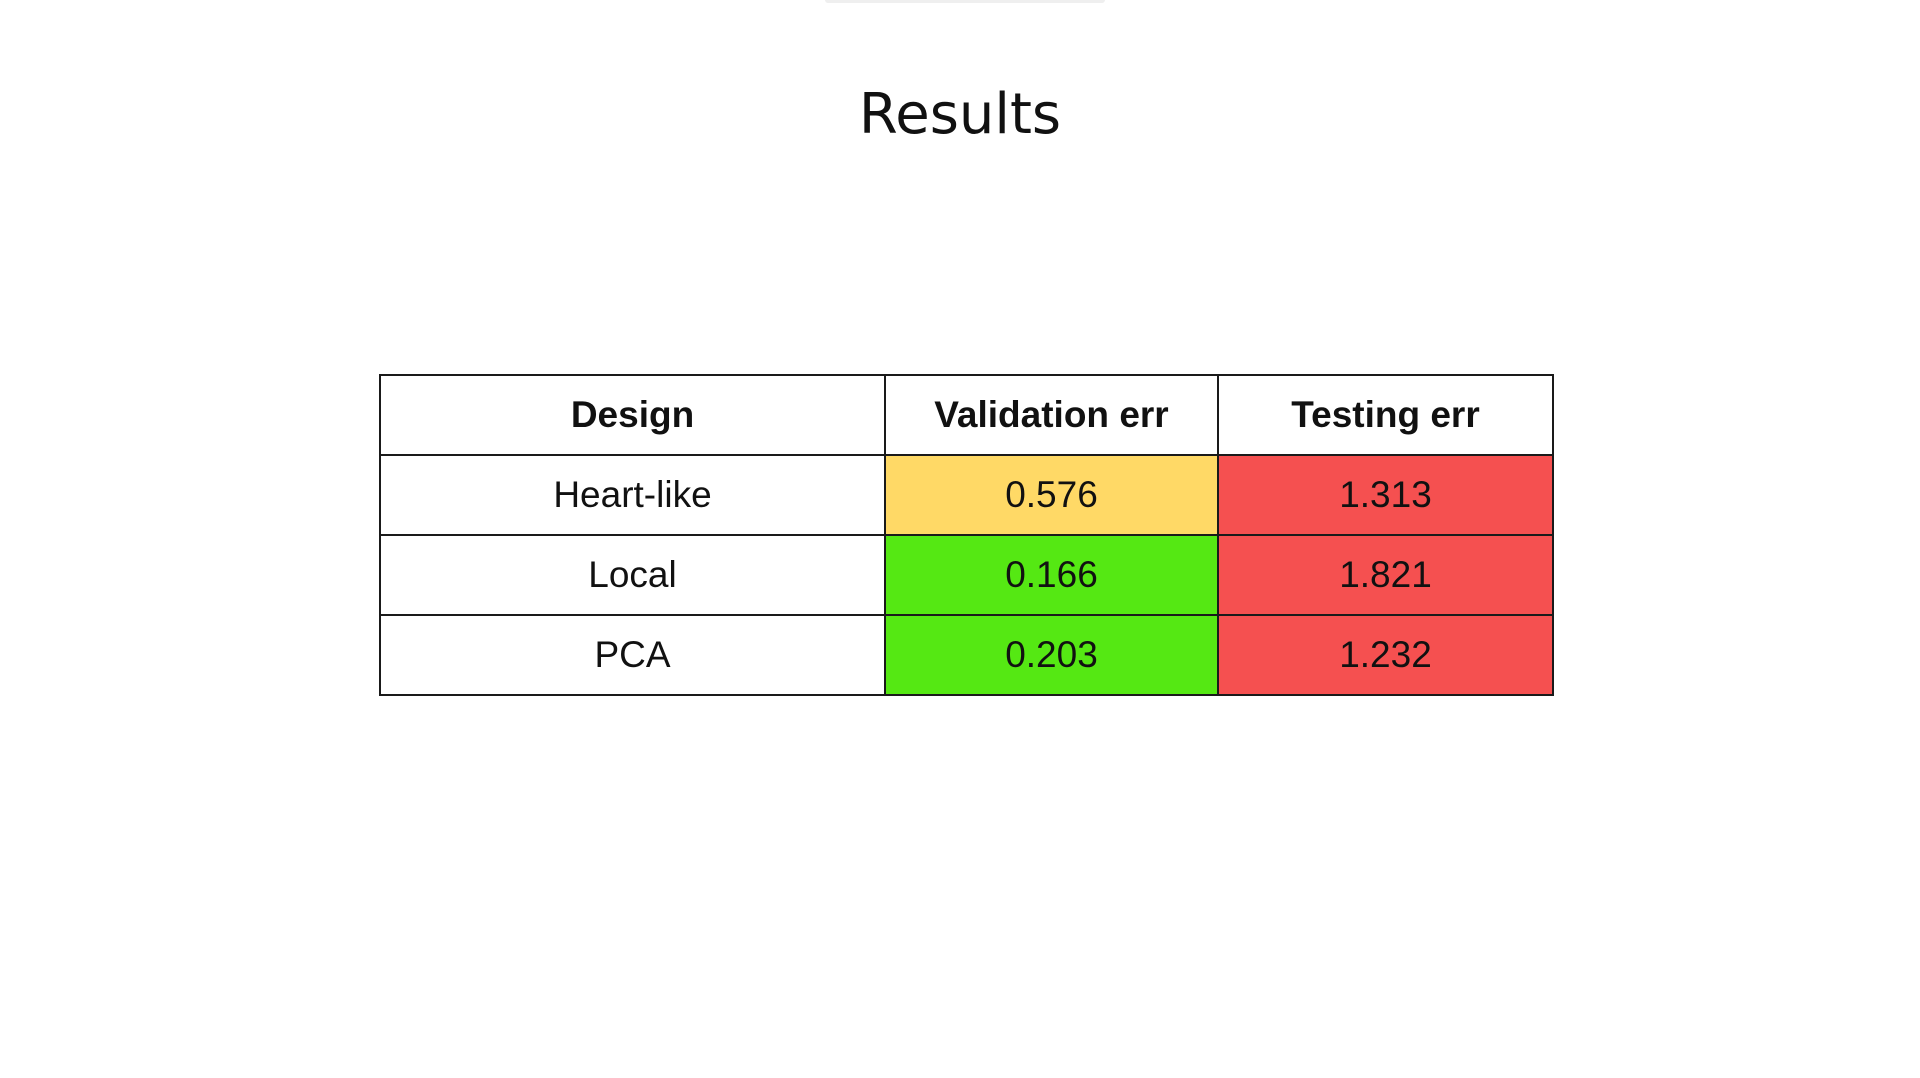 Image resolution: width=1920 pixels, height=1078 pixels. Describe the element at coordinates (632, 415) in the screenshot. I see `column-header-design: Design` at that location.